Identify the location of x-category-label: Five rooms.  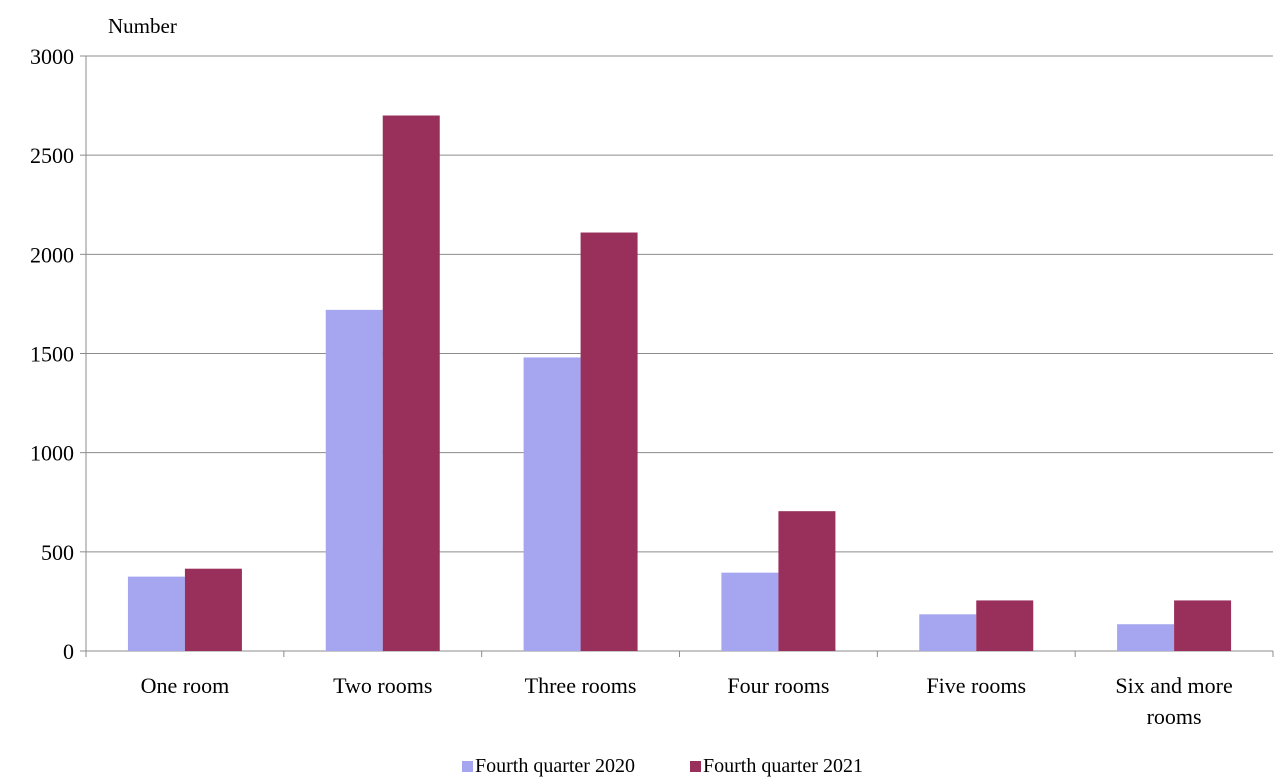
(976, 685).